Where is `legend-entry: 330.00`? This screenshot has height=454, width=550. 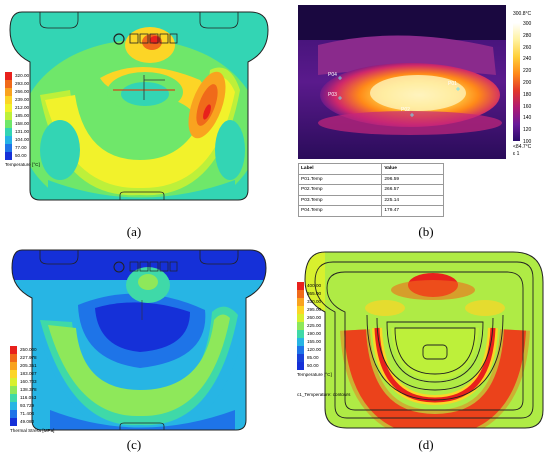
legend-entry: 330.00 is located at coordinates (314, 302).